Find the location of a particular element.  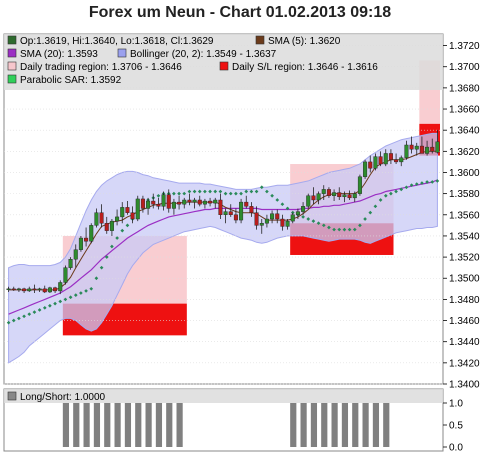

ind-tick-label-0: 1.0 is located at coordinates (456, 404).